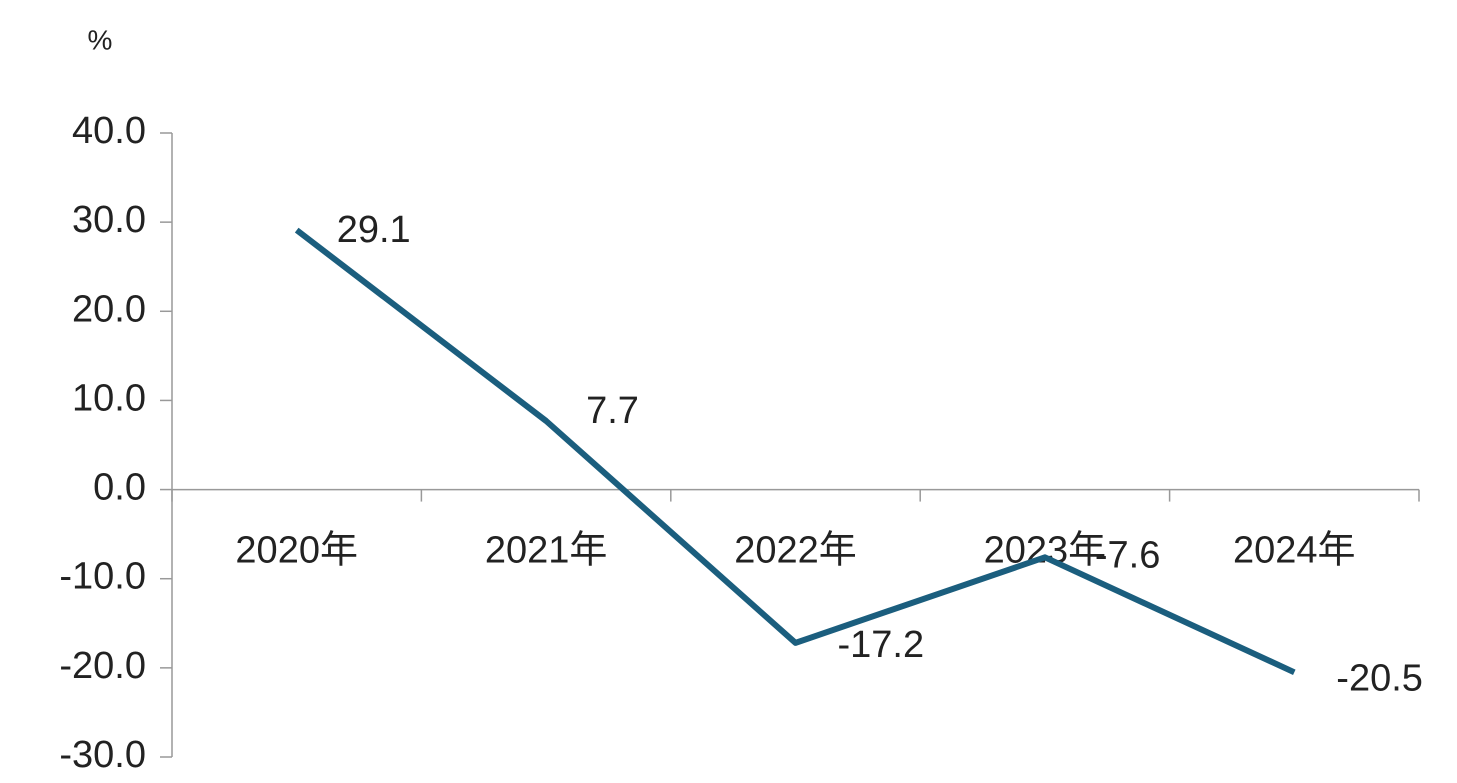 This screenshot has height=783, width=1457. Describe the element at coordinates (109, 220) in the screenshot. I see `y-tick-label: 30.0` at that location.